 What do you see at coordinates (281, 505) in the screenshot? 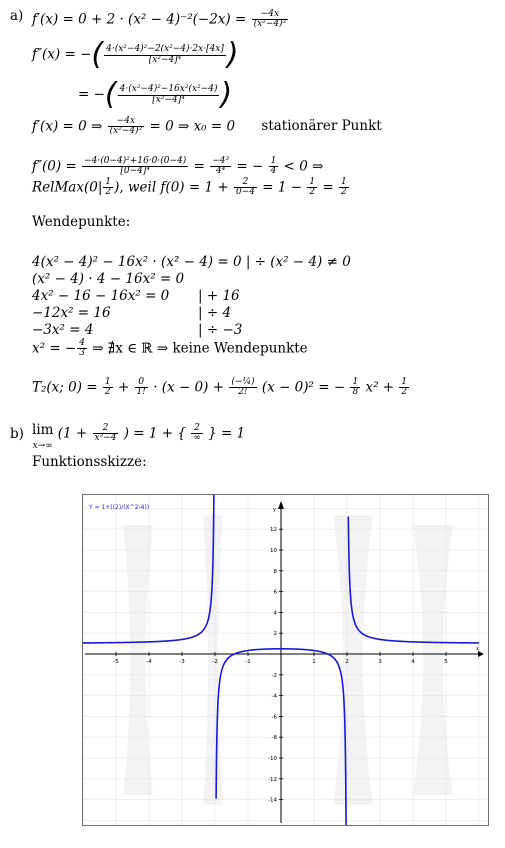
I see `y-axis-arrow` at bounding box center [281, 505].